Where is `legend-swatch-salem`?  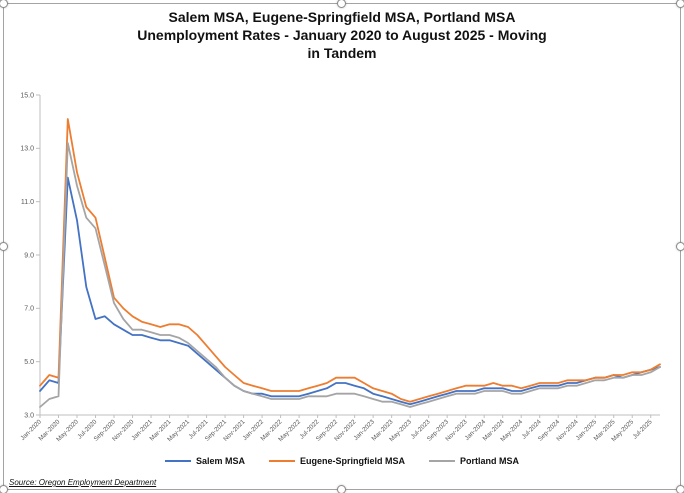
legend-swatch-salem is located at coordinates (177, 461).